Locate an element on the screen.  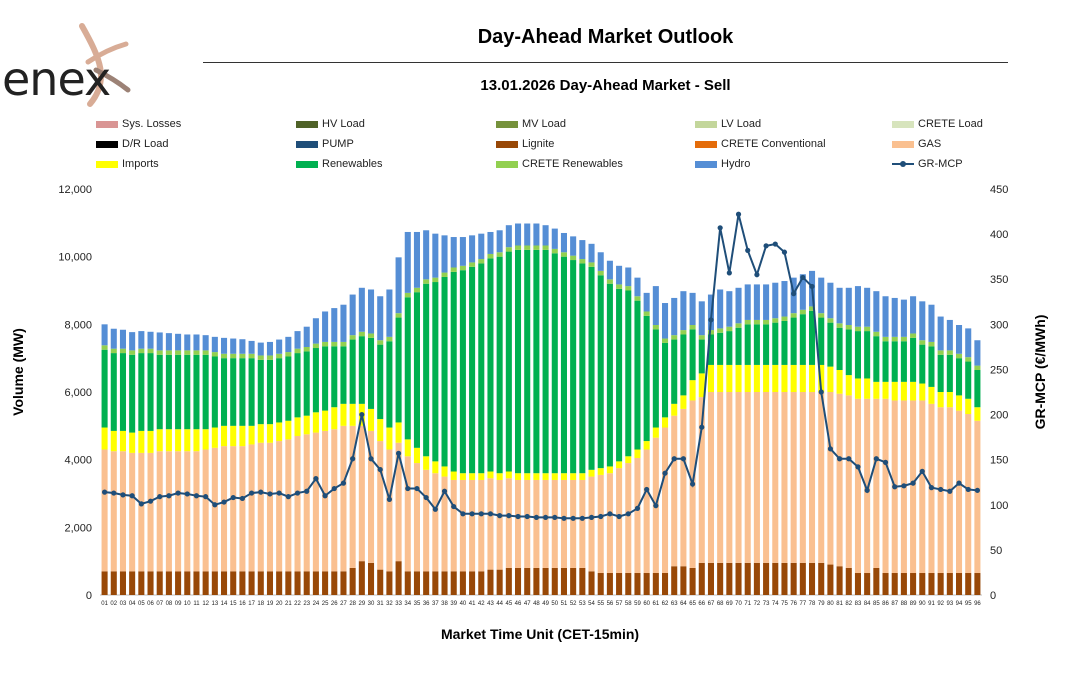
x-tick-label: 02 is located at coordinates (113, 604).